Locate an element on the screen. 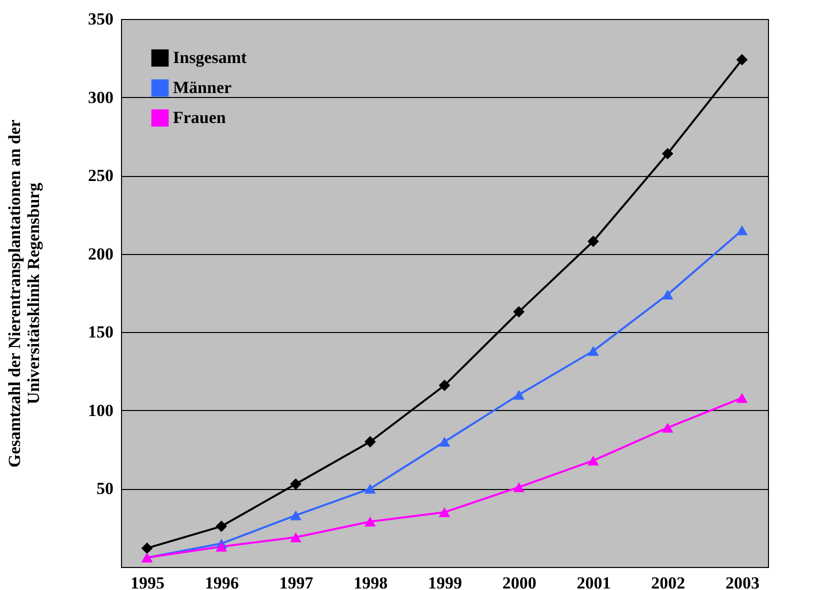  x-tick-label: 2003 is located at coordinates (742, 582).